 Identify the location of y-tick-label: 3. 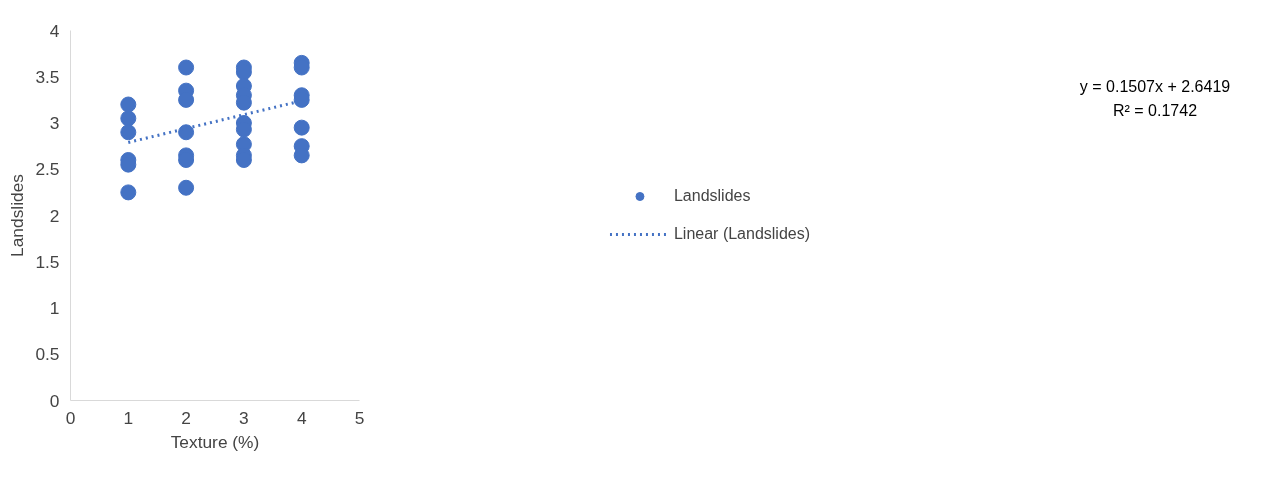
(54, 123).